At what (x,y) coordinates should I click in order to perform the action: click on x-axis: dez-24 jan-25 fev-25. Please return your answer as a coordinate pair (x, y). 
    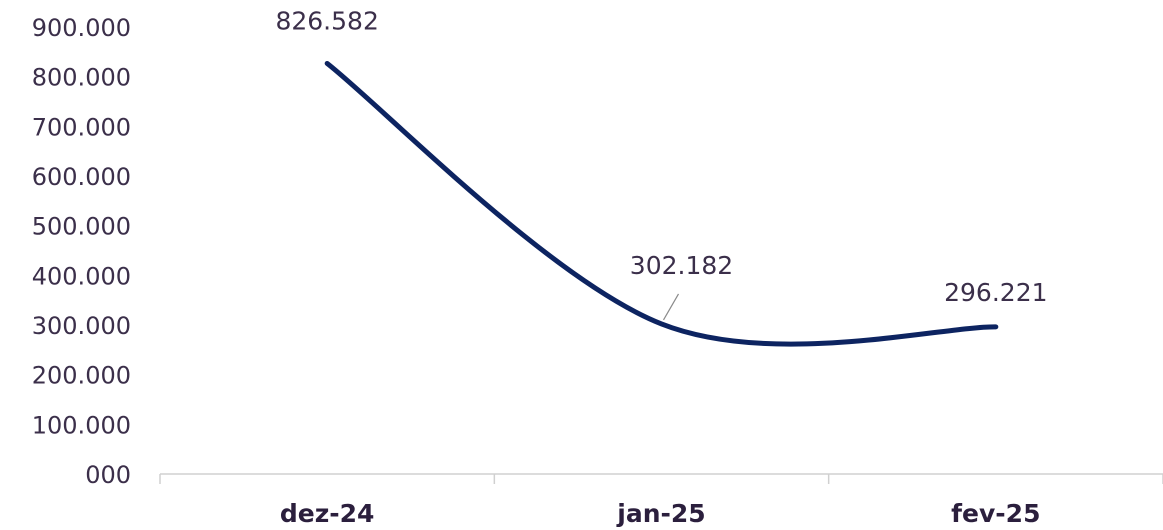
    Looking at the image, I should click on (661, 500).